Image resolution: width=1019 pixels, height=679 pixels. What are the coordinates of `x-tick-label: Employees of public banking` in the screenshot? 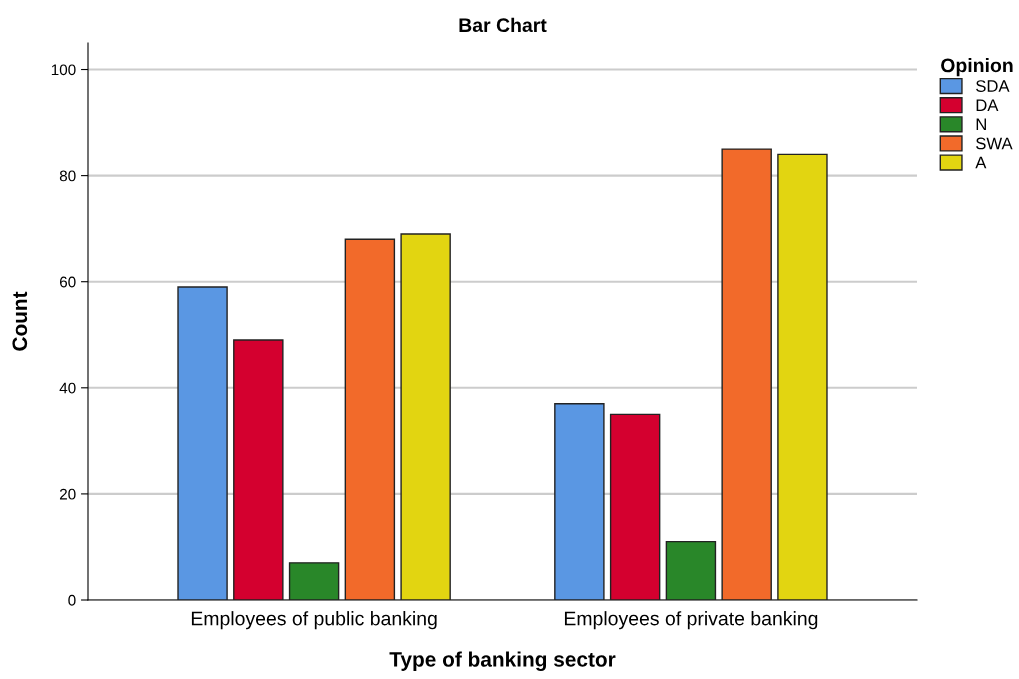 It's located at (314, 620).